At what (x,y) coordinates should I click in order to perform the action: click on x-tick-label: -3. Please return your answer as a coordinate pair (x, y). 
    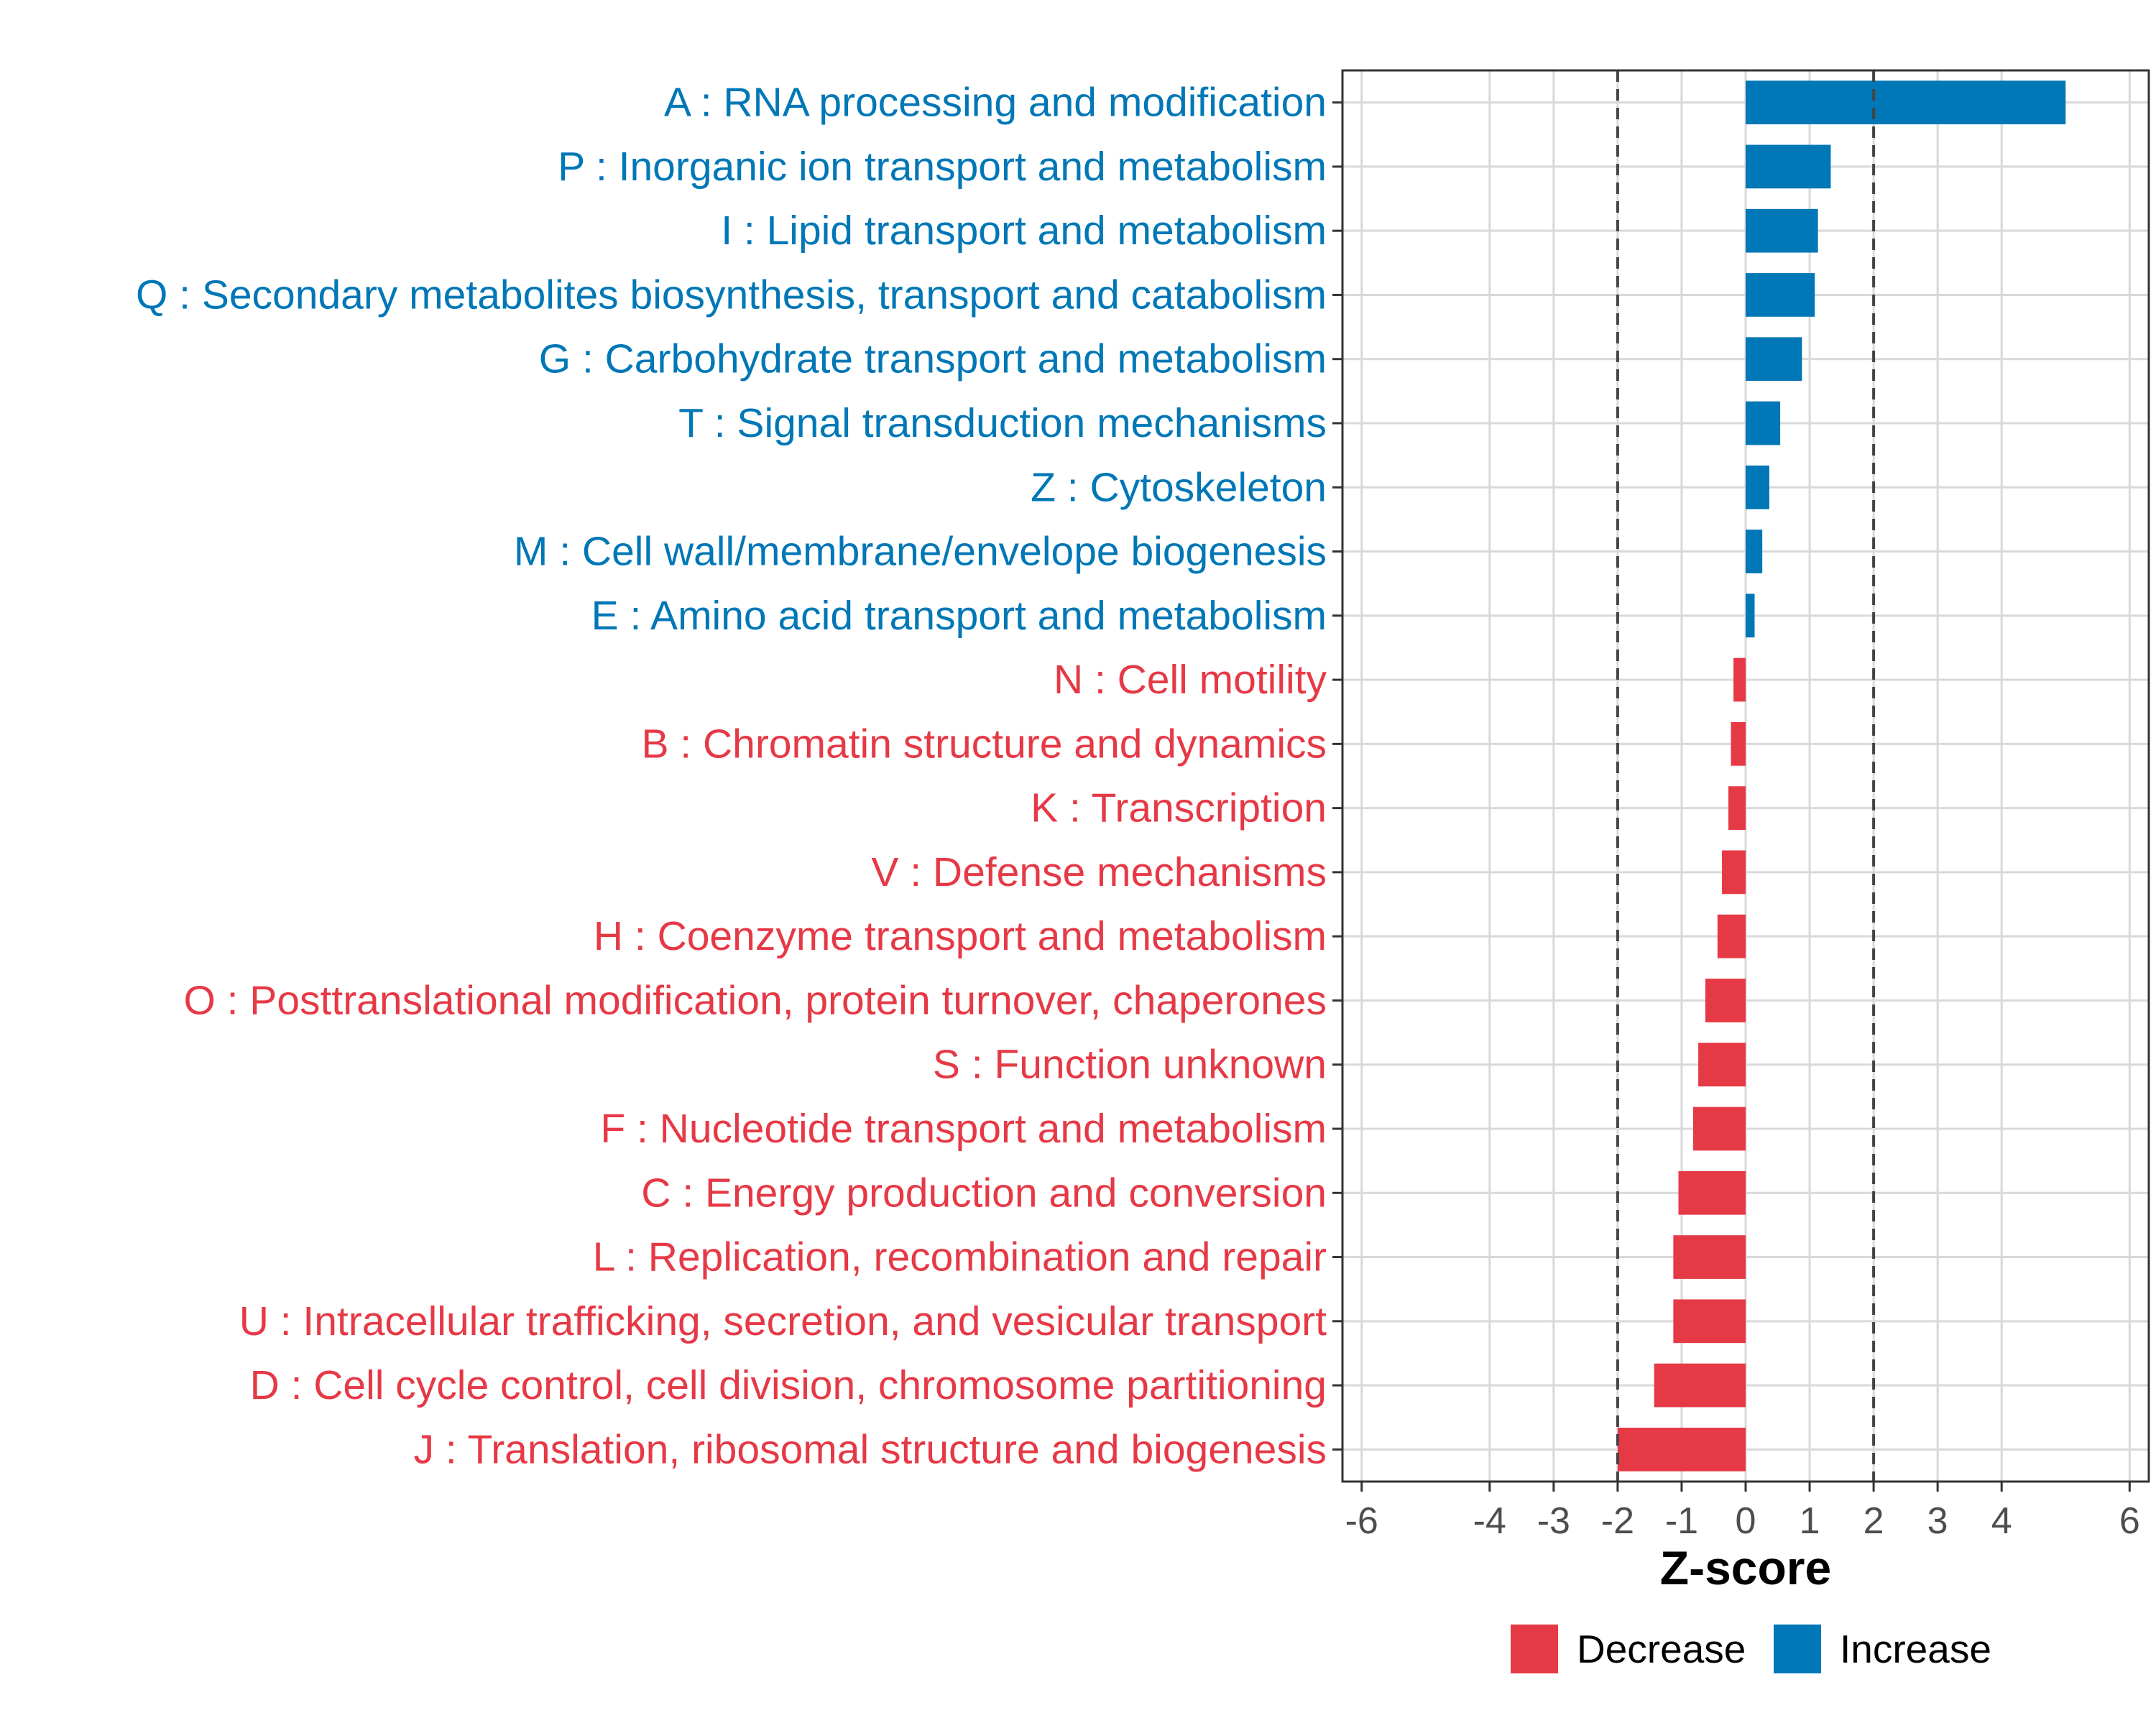
    Looking at the image, I should click on (1553, 1521).